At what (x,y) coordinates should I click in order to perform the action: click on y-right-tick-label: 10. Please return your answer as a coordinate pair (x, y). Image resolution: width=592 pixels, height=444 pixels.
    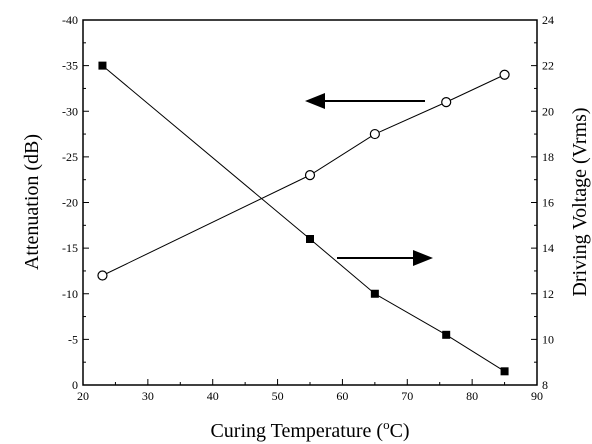
    Looking at the image, I should click on (548, 339).